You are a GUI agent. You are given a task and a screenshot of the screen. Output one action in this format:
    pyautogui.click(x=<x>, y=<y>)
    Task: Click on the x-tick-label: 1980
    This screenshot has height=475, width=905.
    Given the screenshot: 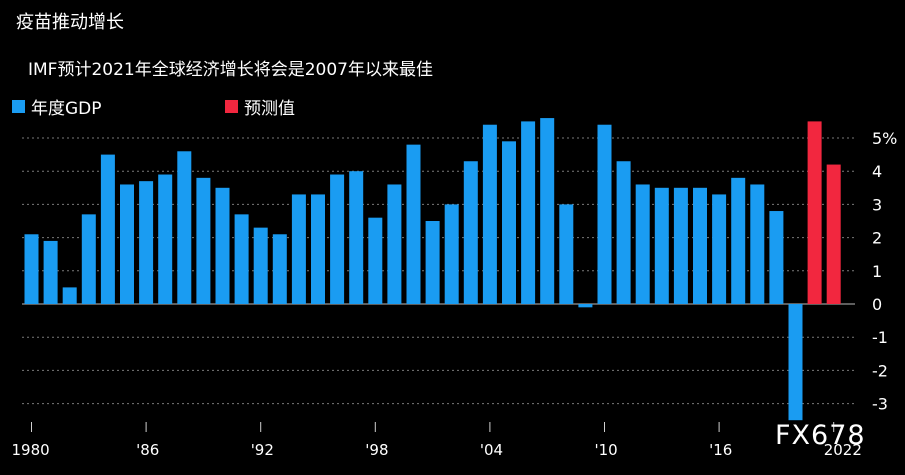 What is the action you would take?
    pyautogui.click(x=31, y=450)
    